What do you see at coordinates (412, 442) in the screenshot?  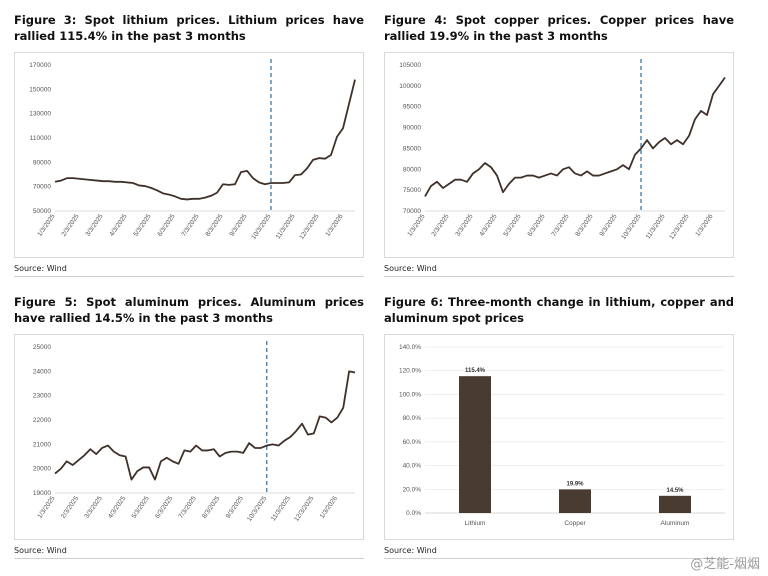 I see `y-tick-label: 60.0%` at bounding box center [412, 442].